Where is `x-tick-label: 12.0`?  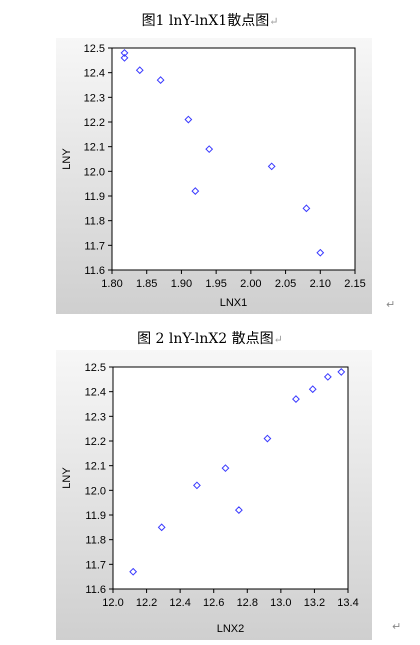 x-tick-label: 12.0 is located at coordinates (112, 603).